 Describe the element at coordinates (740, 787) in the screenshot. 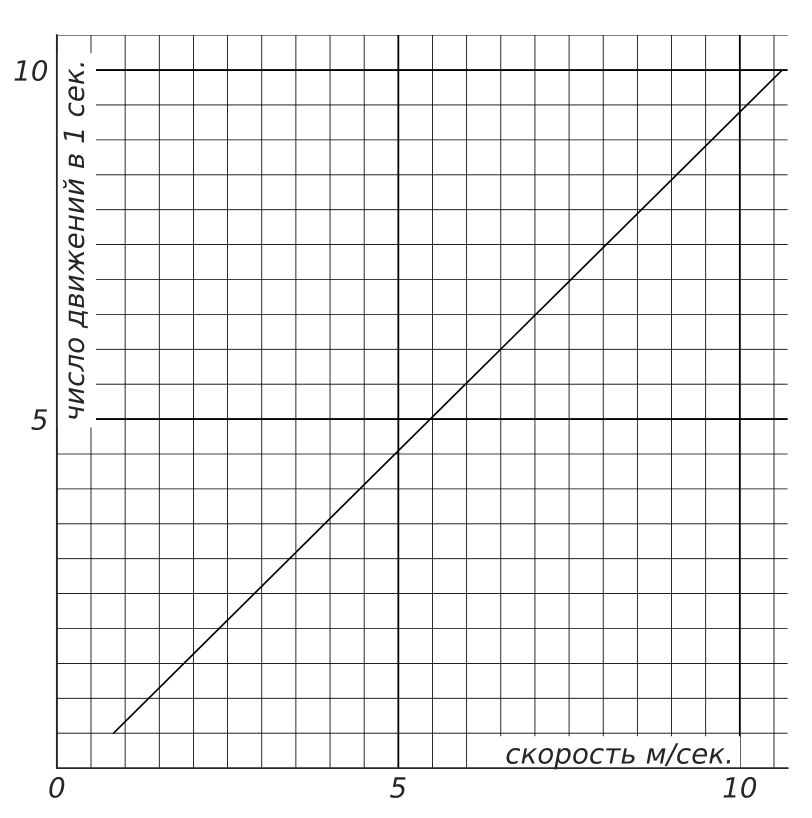

I see `x-tick-label: 10` at that location.